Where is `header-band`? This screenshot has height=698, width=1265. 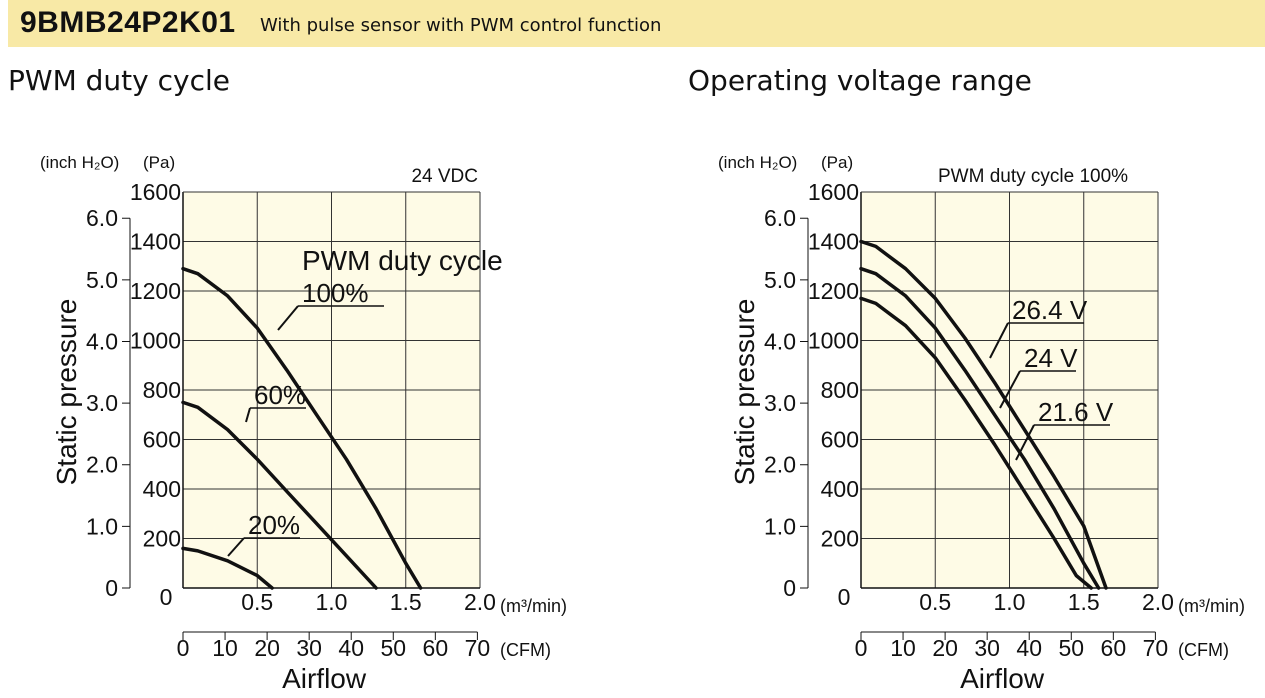 header-band is located at coordinates (636, 23).